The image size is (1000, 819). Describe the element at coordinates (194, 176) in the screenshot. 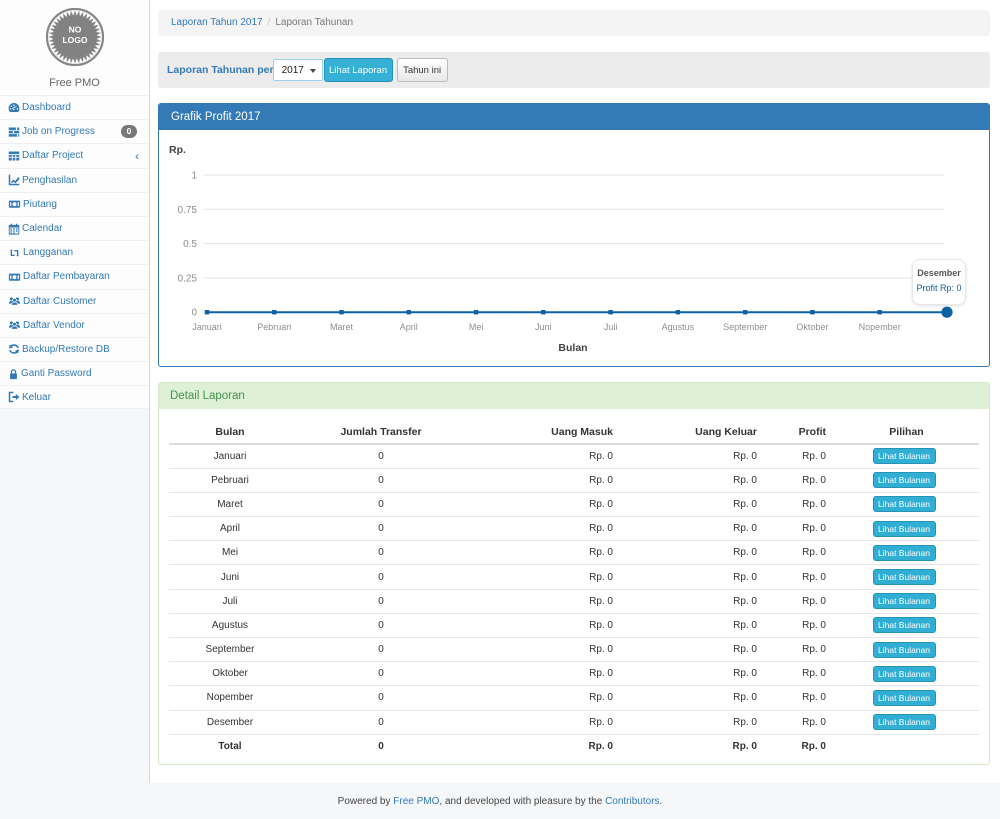

I see `svg-text: 1` at that location.